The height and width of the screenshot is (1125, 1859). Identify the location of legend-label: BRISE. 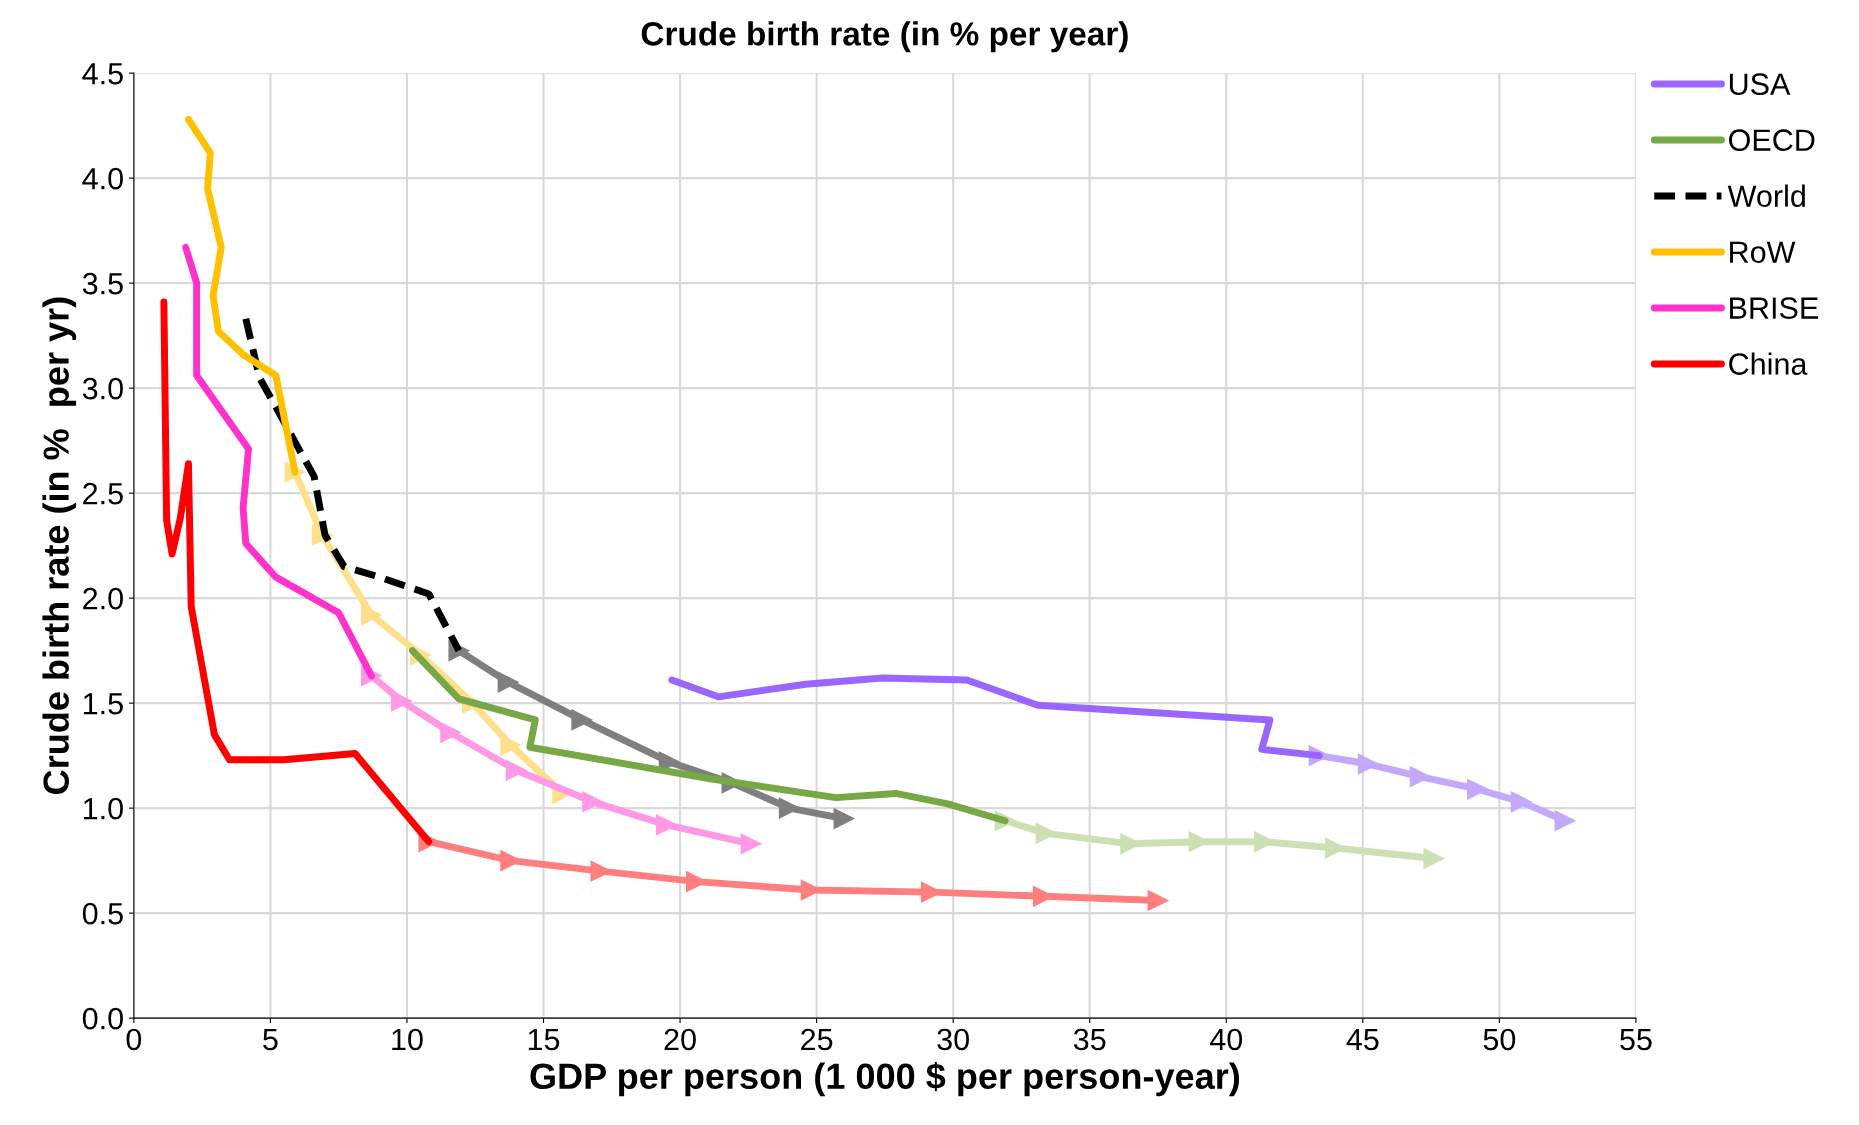
(1774, 308).